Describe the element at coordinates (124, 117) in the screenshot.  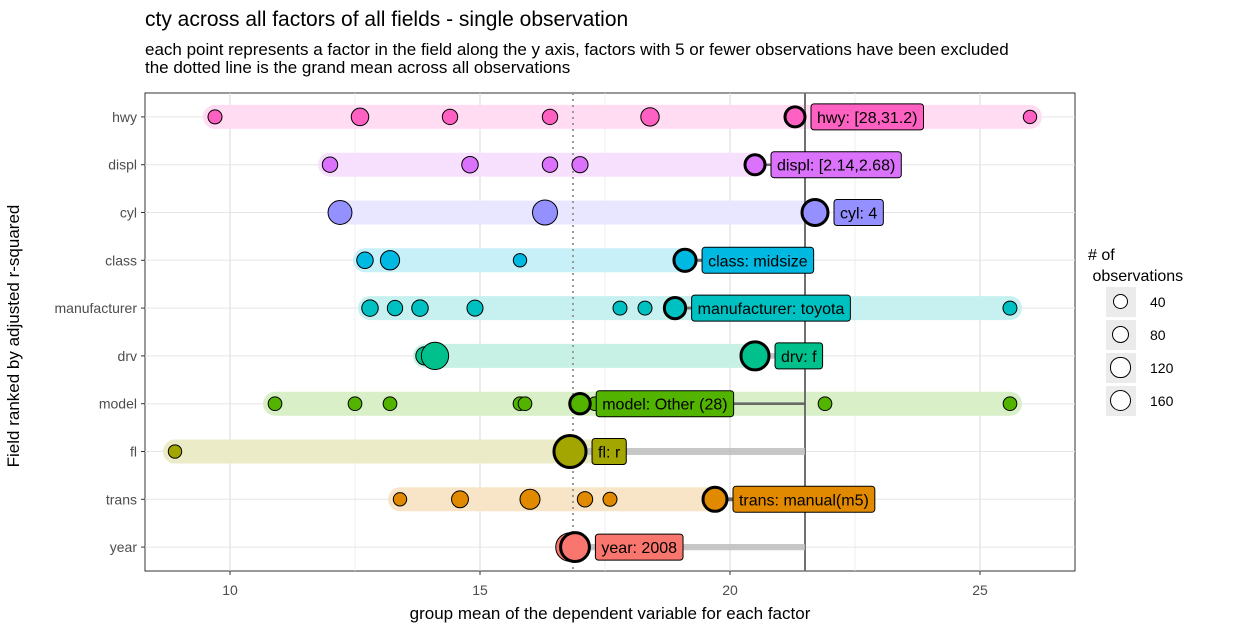
I see `y-tick-label-hwy: hwy` at that location.